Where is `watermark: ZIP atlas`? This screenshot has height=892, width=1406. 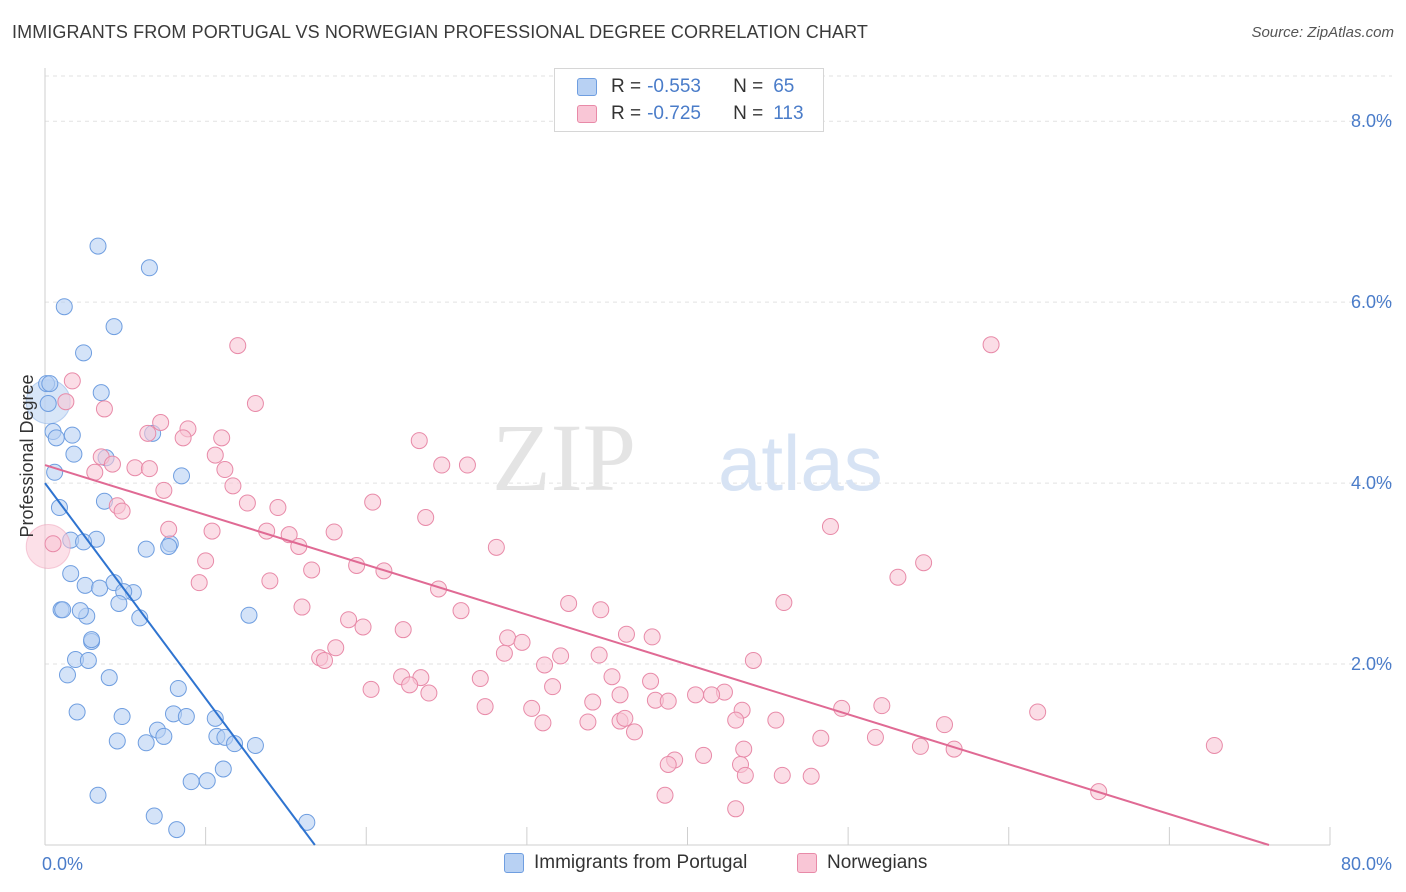 watermark: ZIP atlas is located at coordinates (687, 457).